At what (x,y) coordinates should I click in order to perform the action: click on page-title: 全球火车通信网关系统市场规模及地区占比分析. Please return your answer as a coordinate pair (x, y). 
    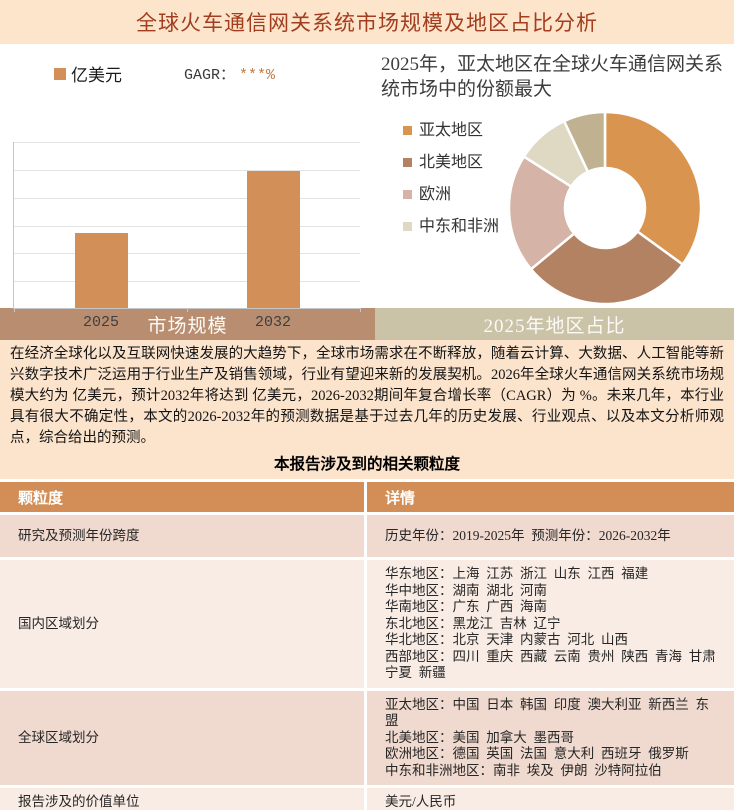
    Looking at the image, I should click on (367, 23).